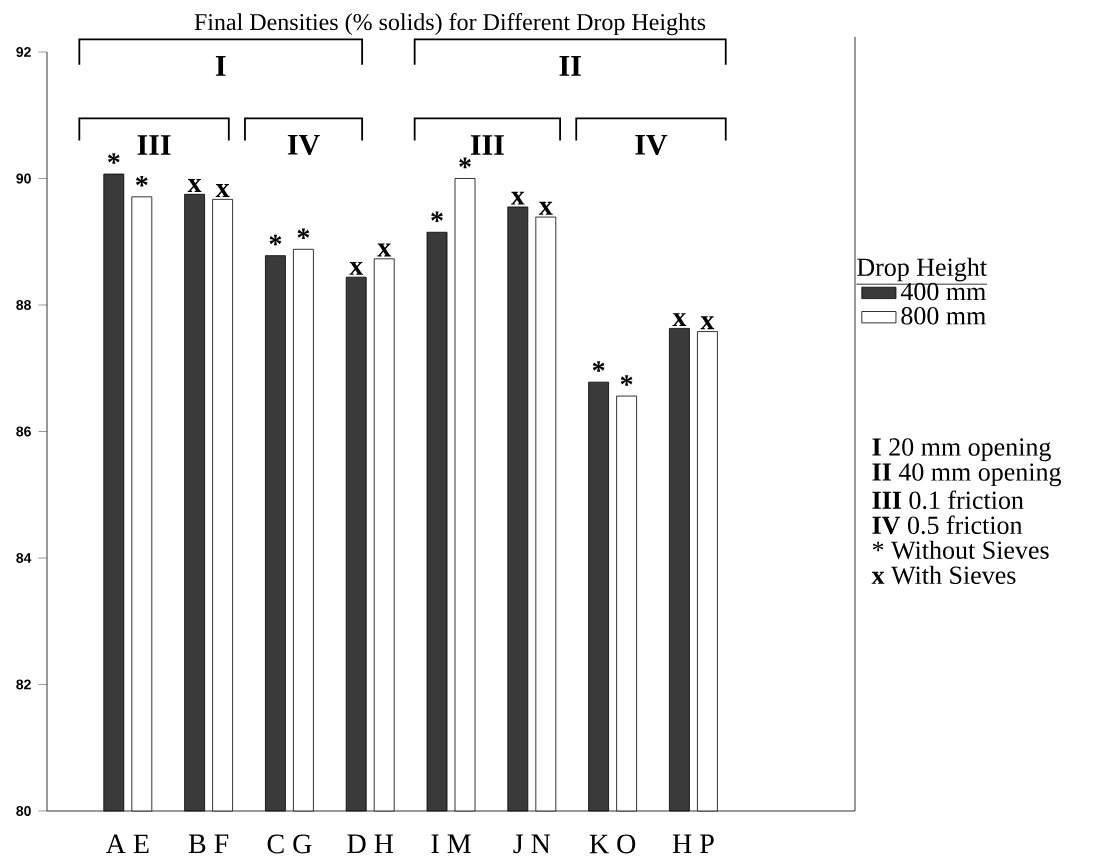 The image size is (1108, 856). Describe the element at coordinates (943, 575) in the screenshot. I see `text: x With Sieves` at that location.